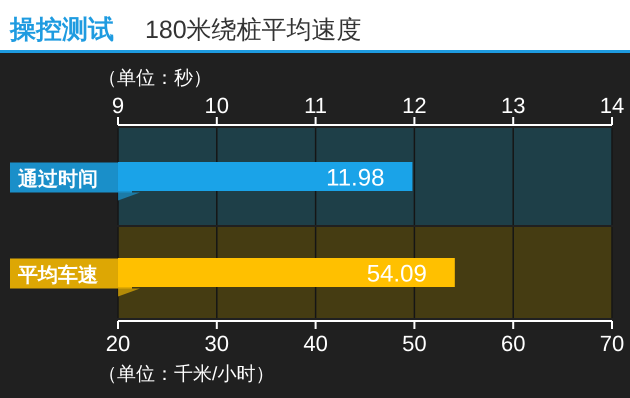  What do you see at coordinates (253, 30) in the screenshot?
I see `chart-subtitle: 180米绕桩平均速度` at bounding box center [253, 30].